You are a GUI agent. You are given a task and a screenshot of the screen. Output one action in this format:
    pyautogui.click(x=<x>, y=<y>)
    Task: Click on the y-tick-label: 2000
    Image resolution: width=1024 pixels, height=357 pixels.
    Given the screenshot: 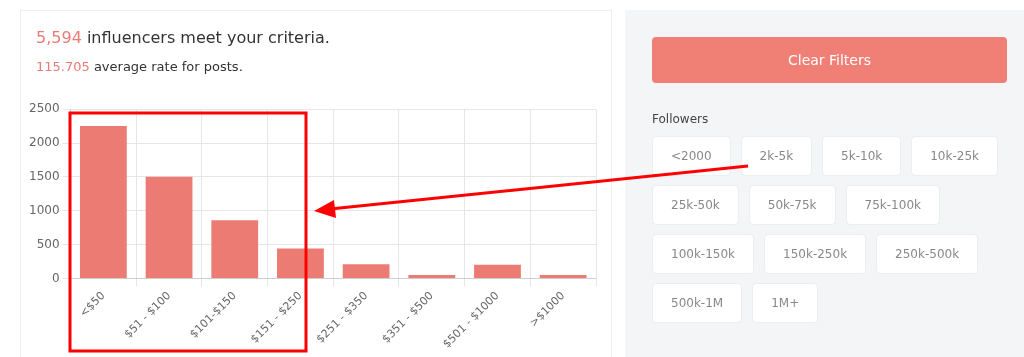 What is the action you would take?
    pyautogui.click(x=44, y=142)
    